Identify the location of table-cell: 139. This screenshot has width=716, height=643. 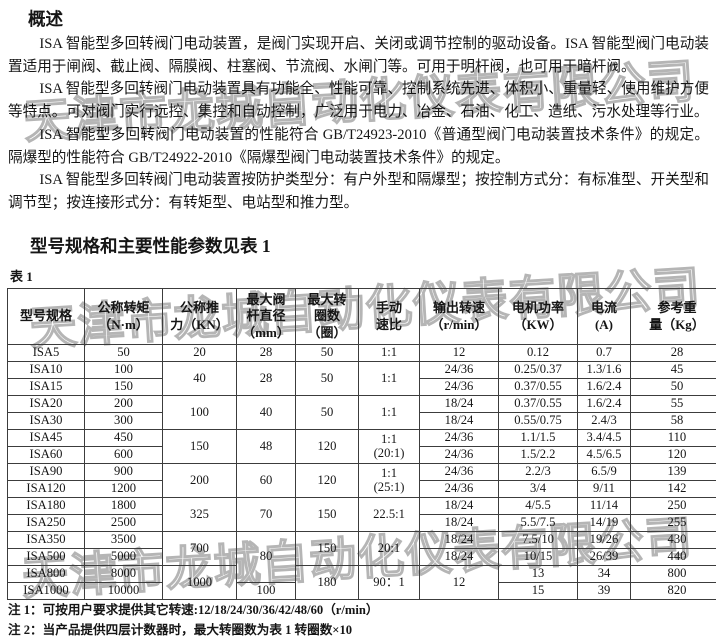
(673, 472).